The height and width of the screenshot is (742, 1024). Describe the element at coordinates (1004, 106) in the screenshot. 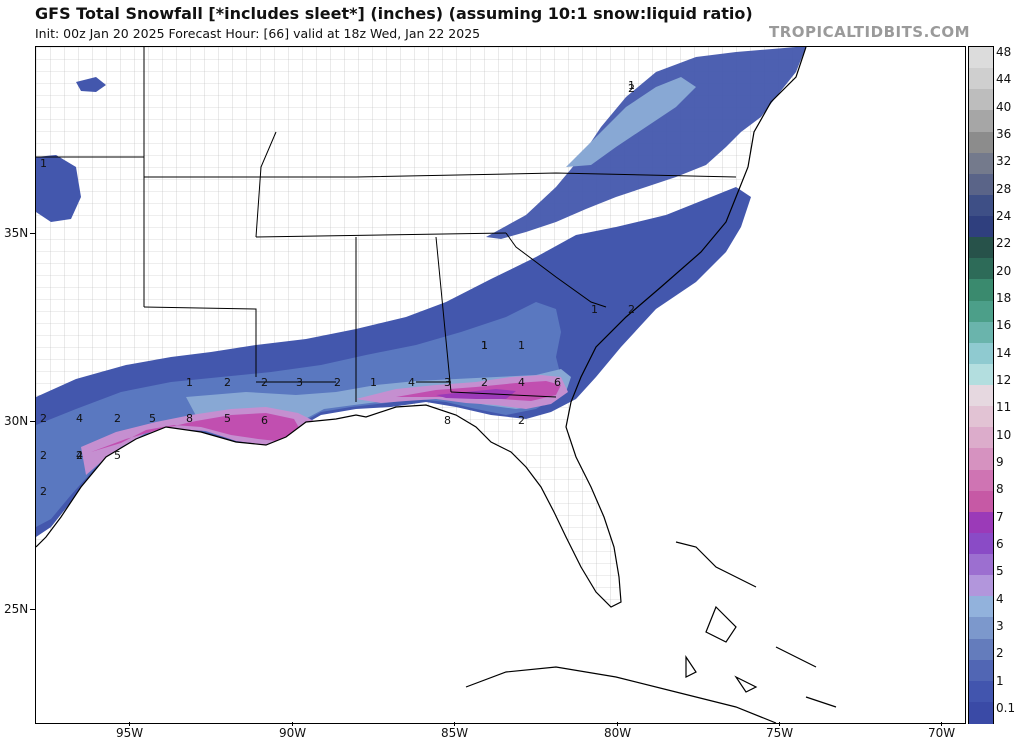

I see `legend-label: 40` at that location.